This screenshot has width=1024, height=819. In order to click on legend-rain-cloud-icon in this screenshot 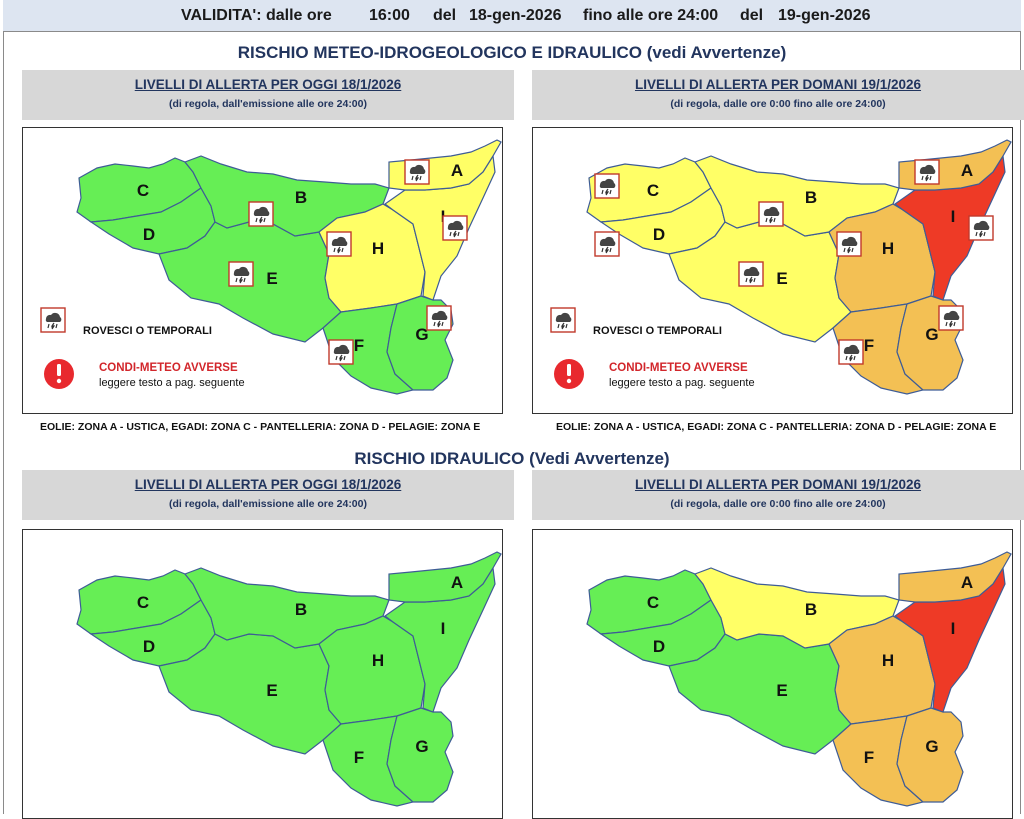, I will do `click(563, 320)`.